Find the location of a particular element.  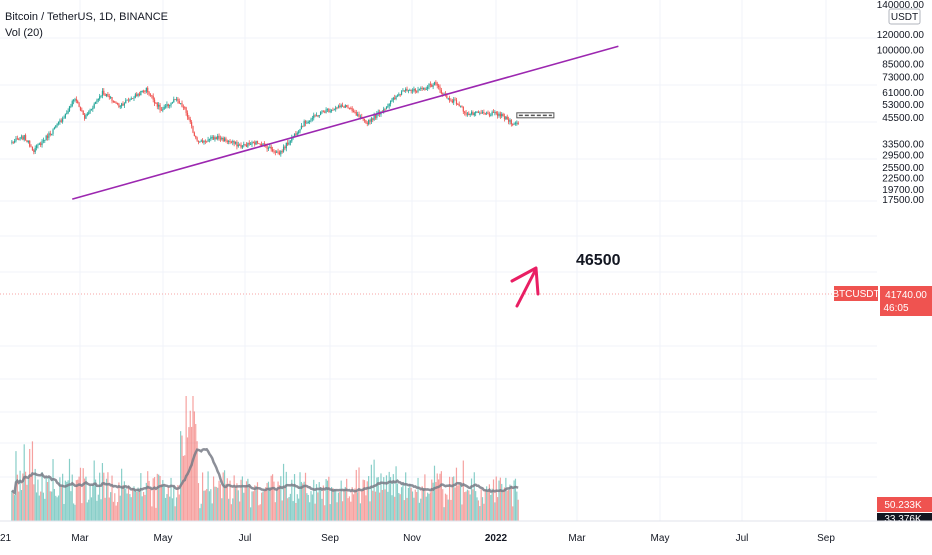

currency-unit-badge is located at coordinates (904, 16).